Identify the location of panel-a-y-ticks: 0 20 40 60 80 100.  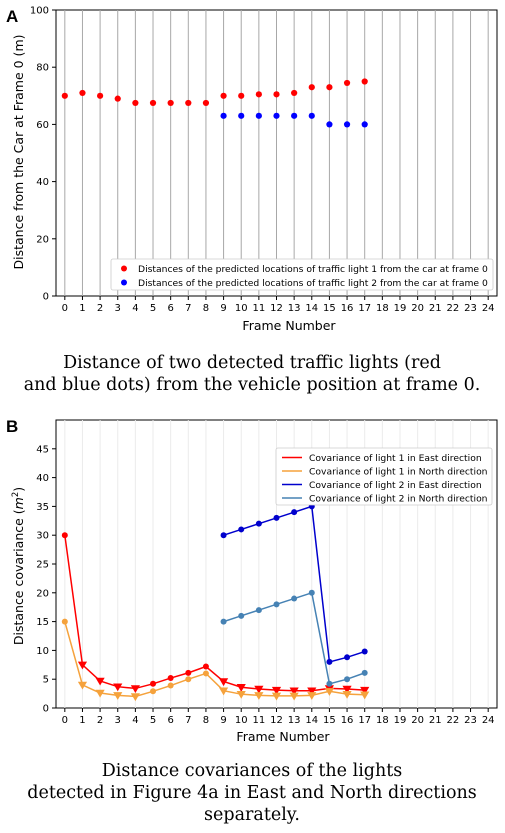
(43, 154).